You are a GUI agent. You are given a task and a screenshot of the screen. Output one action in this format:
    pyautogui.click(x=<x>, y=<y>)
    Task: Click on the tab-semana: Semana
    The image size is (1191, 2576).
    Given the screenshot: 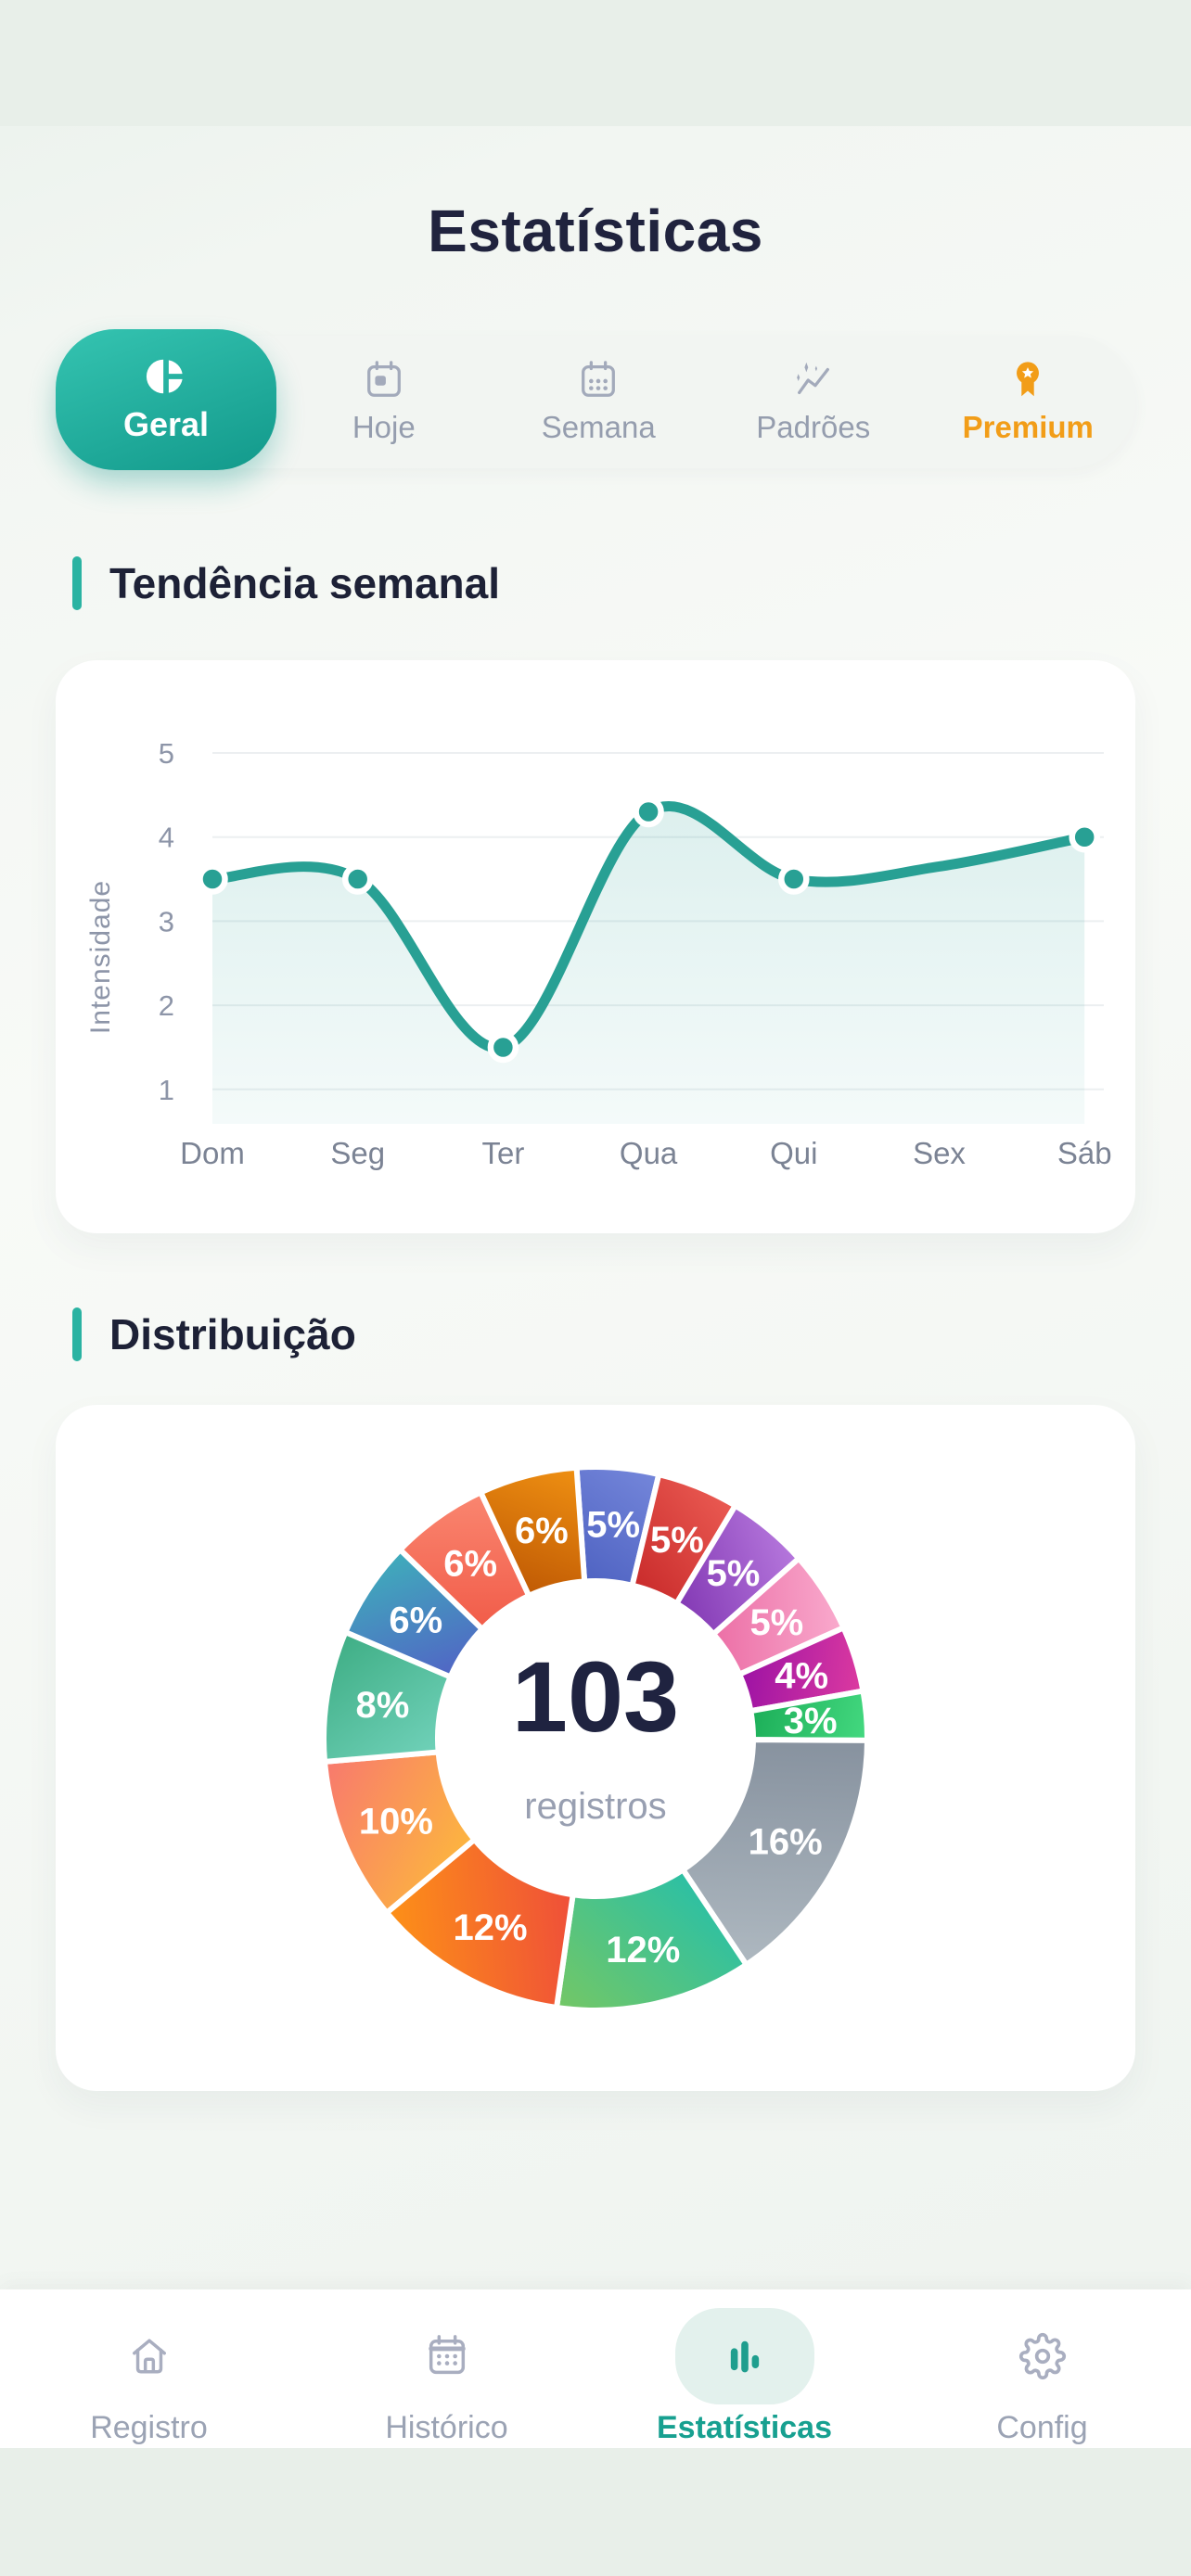 What is the action you would take?
    pyautogui.click(x=599, y=402)
    